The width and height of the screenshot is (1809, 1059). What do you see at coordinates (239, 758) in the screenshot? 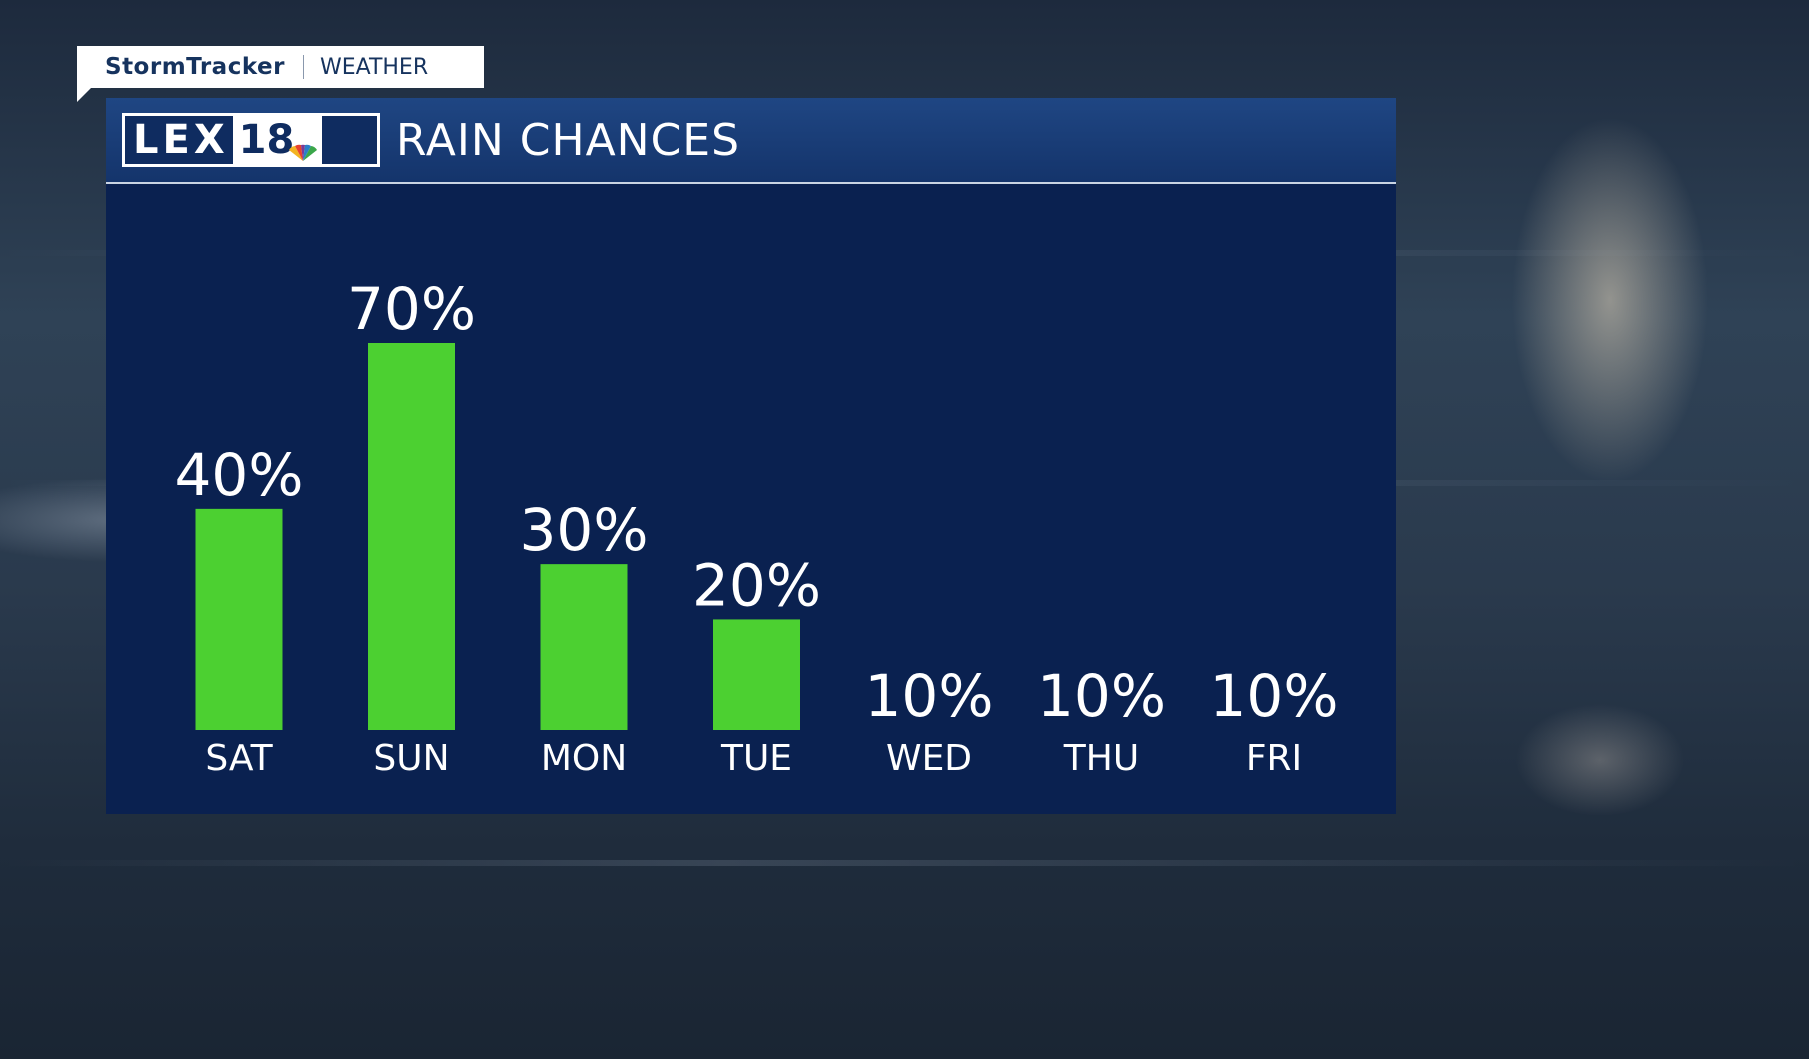
I see `category-label-sat: SAT` at bounding box center [239, 758].